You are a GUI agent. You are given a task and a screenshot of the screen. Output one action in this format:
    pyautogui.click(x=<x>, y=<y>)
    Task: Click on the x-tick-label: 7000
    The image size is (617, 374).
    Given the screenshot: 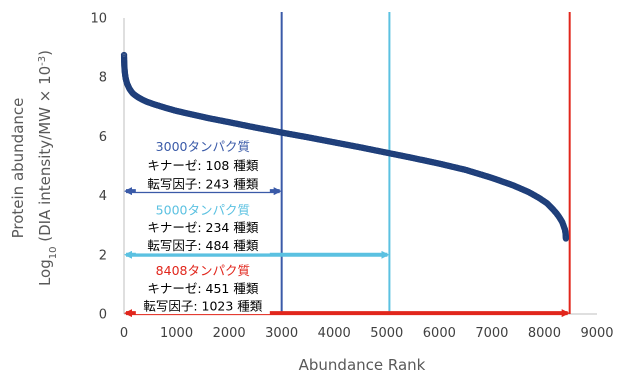 What is the action you would take?
    pyautogui.click(x=491, y=333)
    